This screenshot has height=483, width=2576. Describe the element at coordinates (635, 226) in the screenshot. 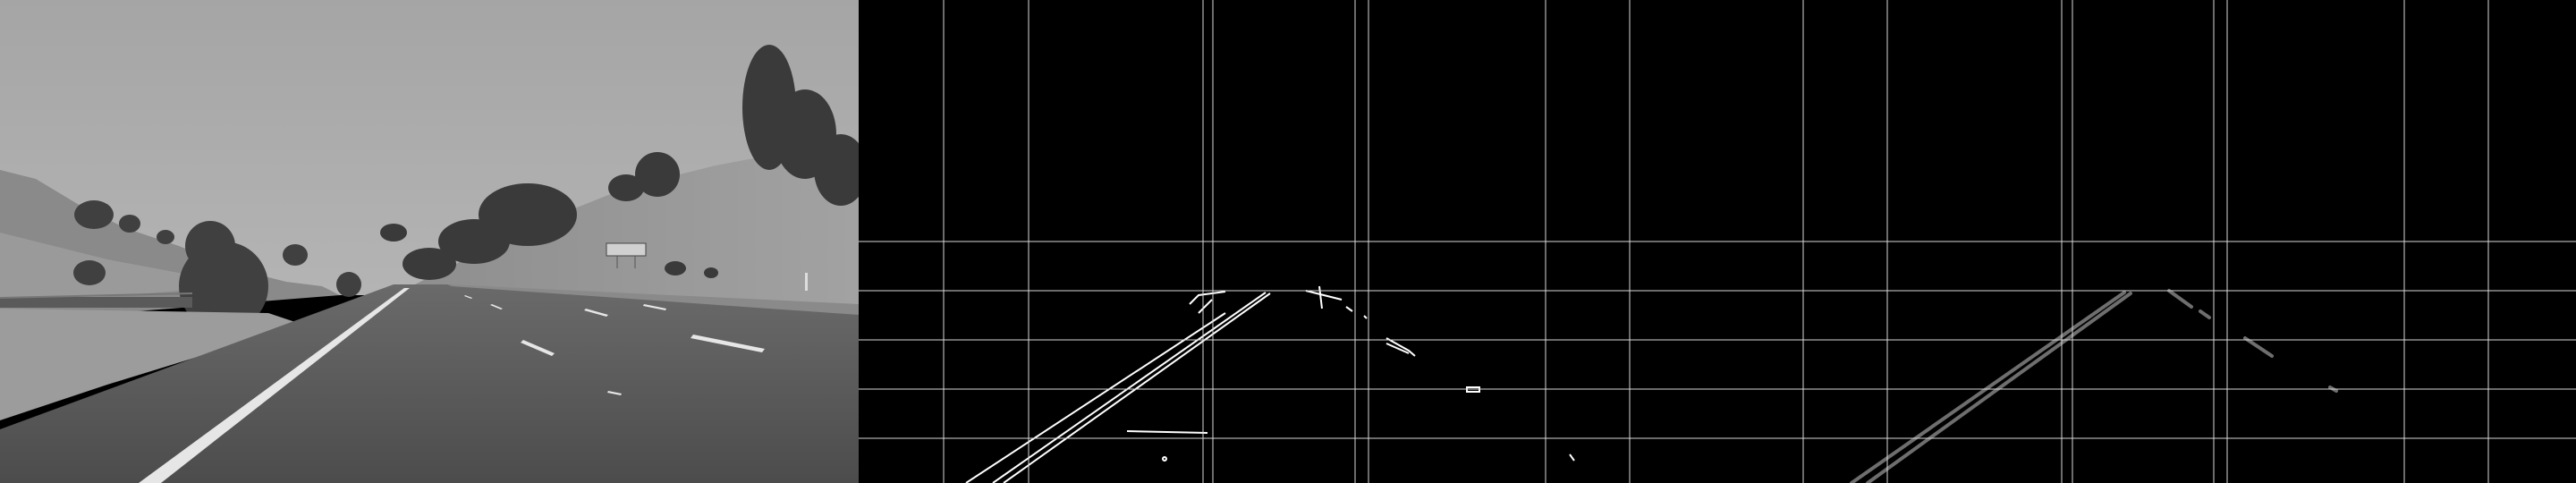

I see `right-hillside` at that location.